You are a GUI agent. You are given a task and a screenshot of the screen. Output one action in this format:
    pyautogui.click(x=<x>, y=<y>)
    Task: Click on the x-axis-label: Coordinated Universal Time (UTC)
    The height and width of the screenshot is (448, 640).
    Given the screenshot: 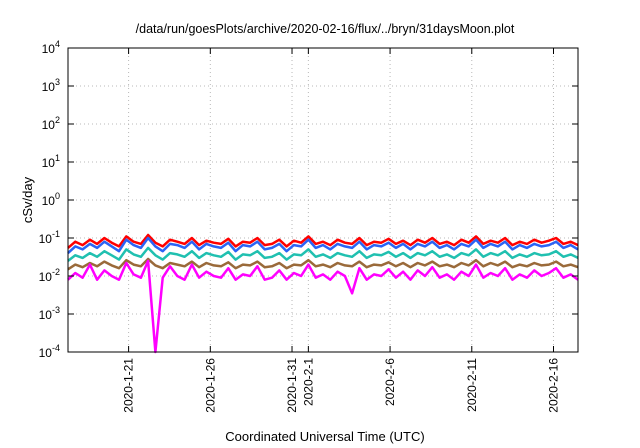 What is the action you would take?
    pyautogui.click(x=324, y=436)
    